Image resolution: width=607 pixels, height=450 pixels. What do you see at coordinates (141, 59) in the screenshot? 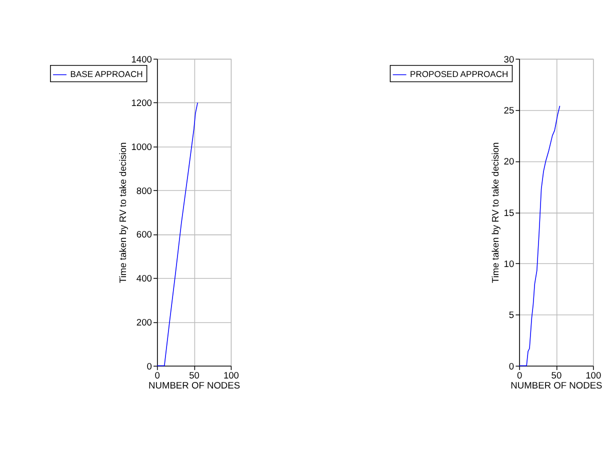
I see `y-tick-label: 1400` at bounding box center [141, 59].